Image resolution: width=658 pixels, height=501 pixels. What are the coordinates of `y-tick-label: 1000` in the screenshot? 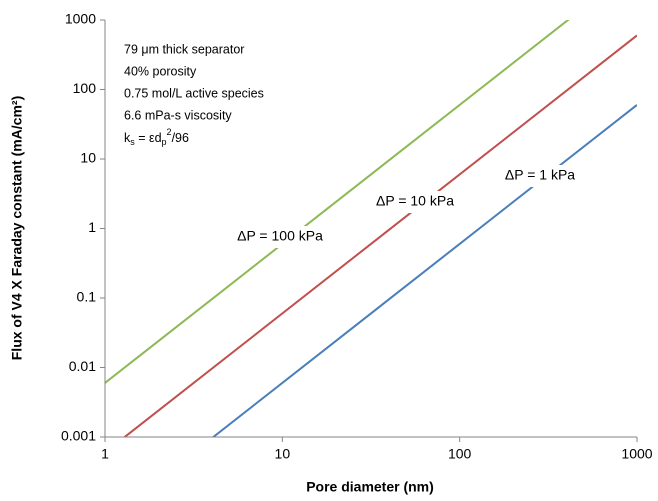 It's located at (80, 19).